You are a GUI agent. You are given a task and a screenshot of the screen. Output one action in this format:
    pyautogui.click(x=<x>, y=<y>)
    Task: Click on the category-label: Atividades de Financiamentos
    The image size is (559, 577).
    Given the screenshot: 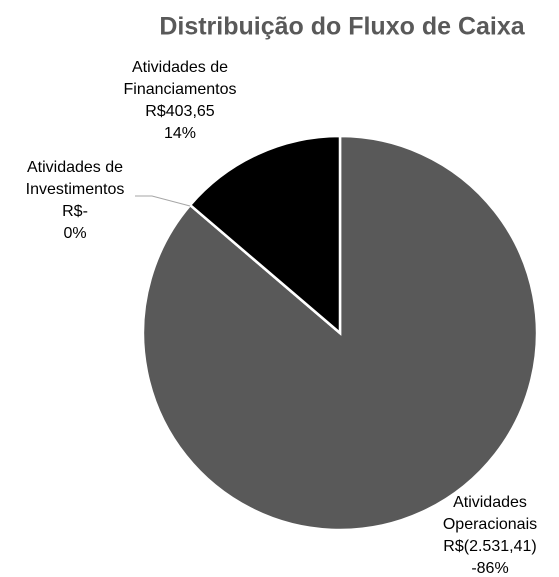 What is the action you would take?
    pyautogui.click(x=180, y=78)
    